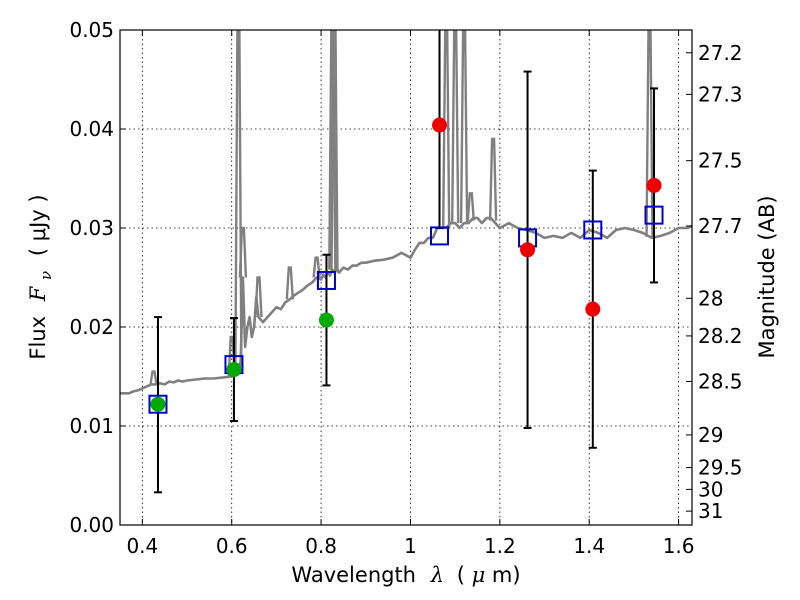  I want to click on magnitude-tick-label: 29, so click(710, 435).